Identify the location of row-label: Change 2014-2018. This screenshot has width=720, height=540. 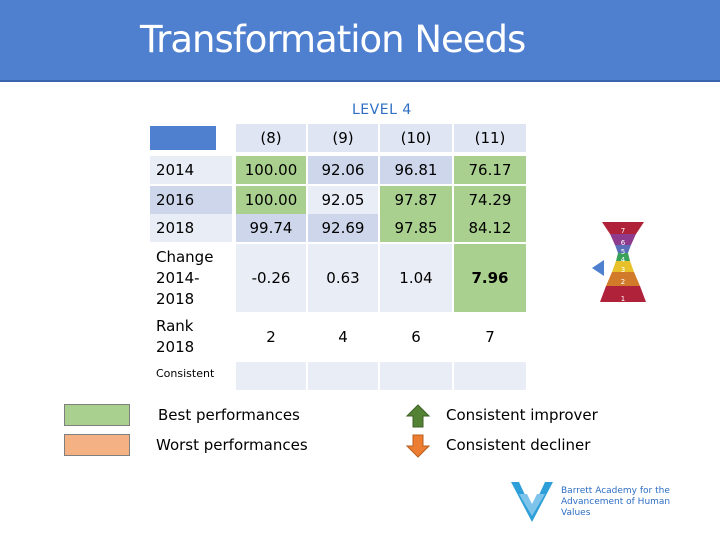
(186, 278).